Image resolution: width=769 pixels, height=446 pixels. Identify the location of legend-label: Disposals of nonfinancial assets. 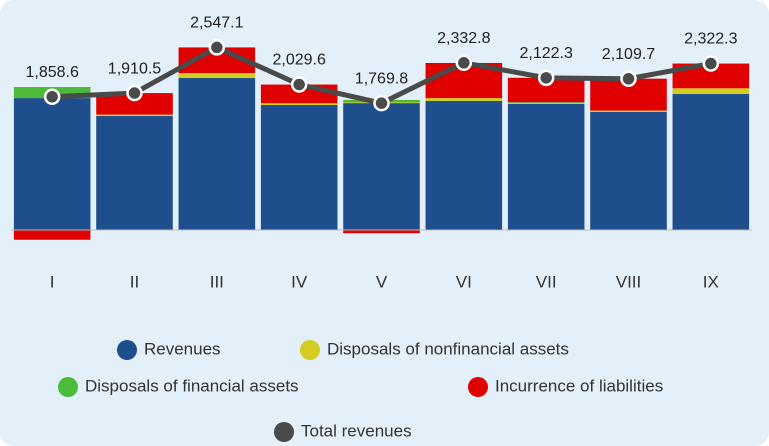
(448, 348).